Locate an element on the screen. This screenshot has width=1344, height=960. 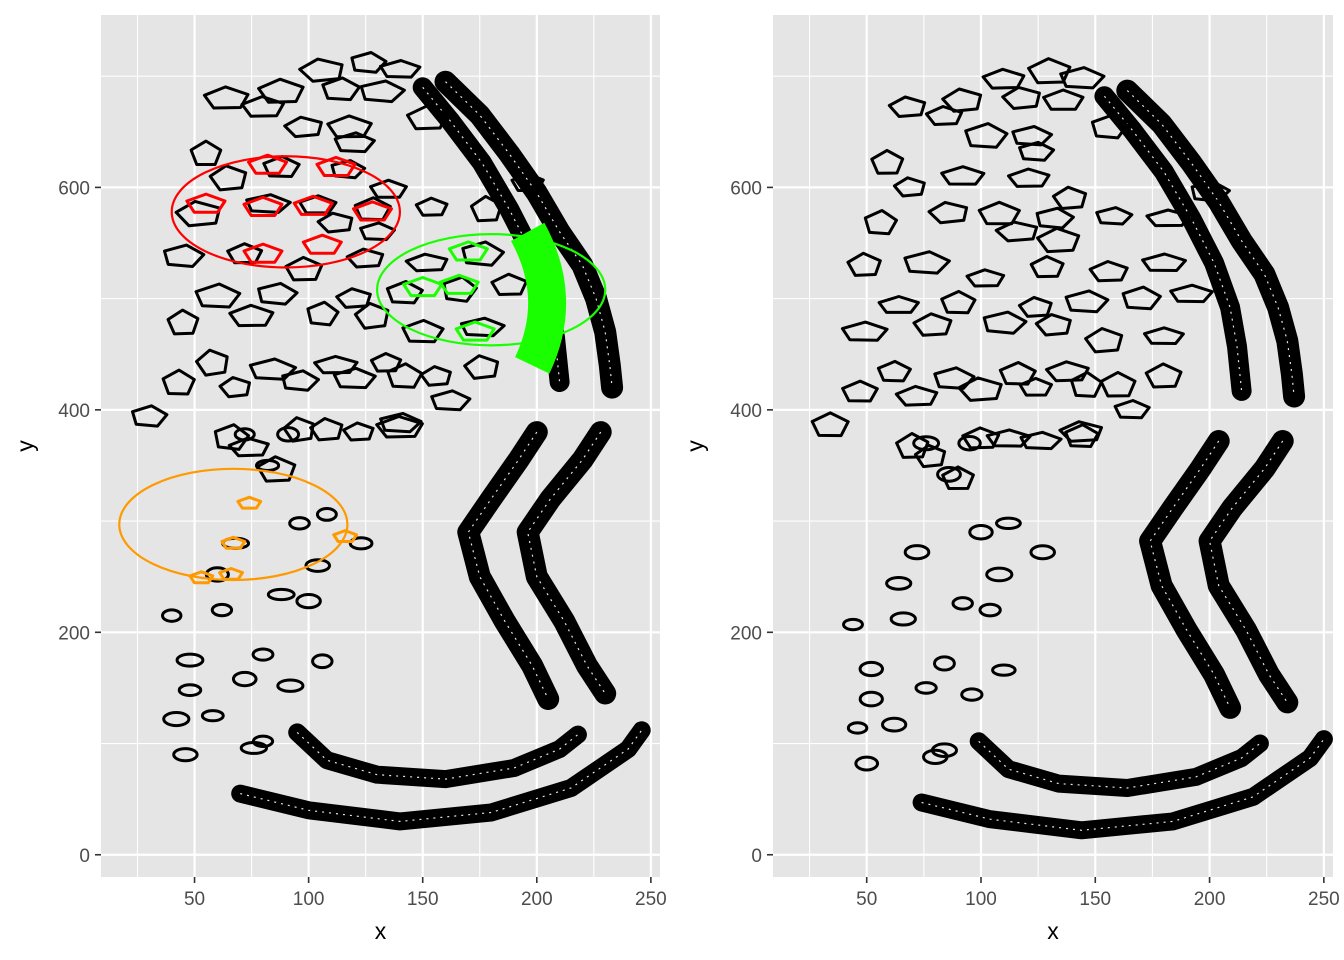
green-highlight-band is located at coordinates (538, 298).